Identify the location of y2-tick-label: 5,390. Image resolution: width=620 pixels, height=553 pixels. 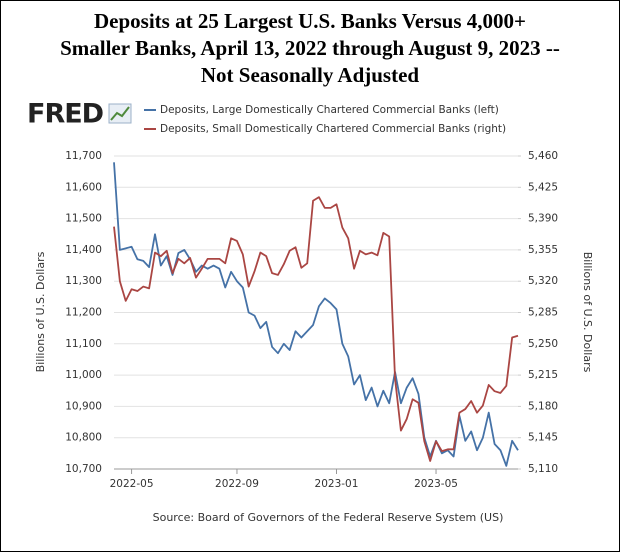
(543, 219).